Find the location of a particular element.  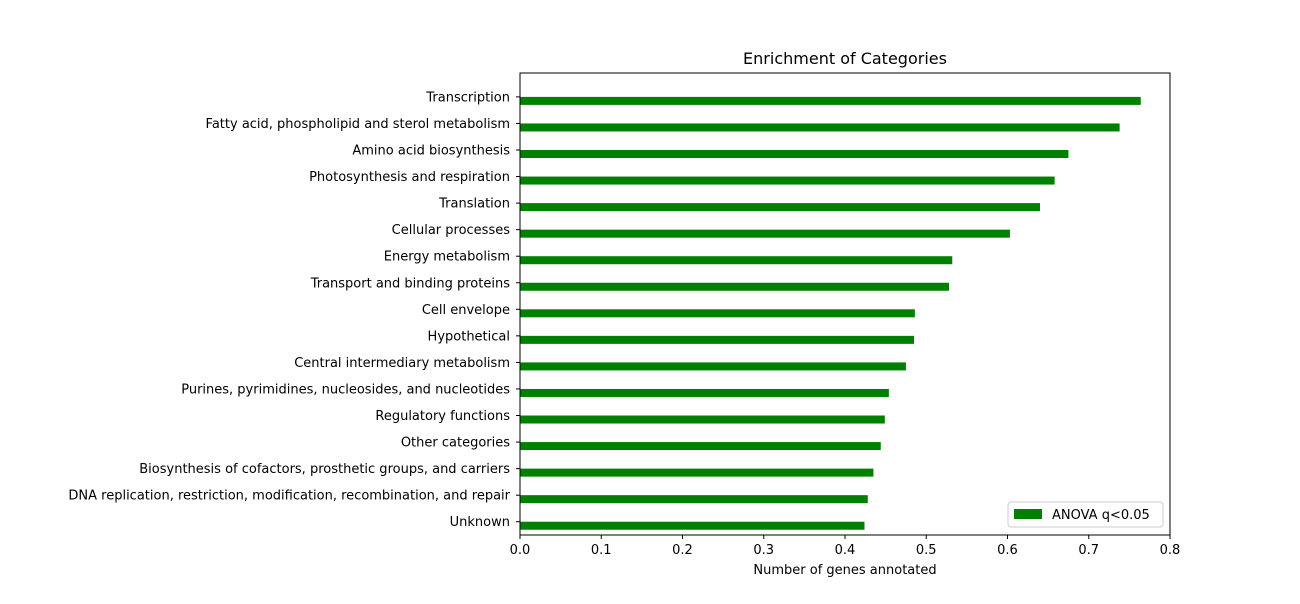

x-tick-label: 0.2 is located at coordinates (682, 550).